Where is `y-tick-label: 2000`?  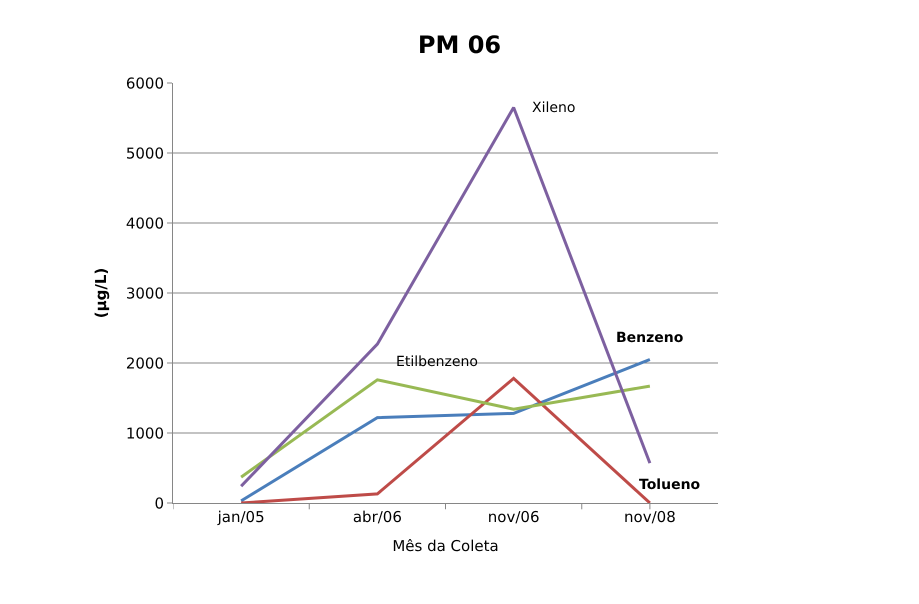
y-tick-label: 2000 is located at coordinates (145, 363).